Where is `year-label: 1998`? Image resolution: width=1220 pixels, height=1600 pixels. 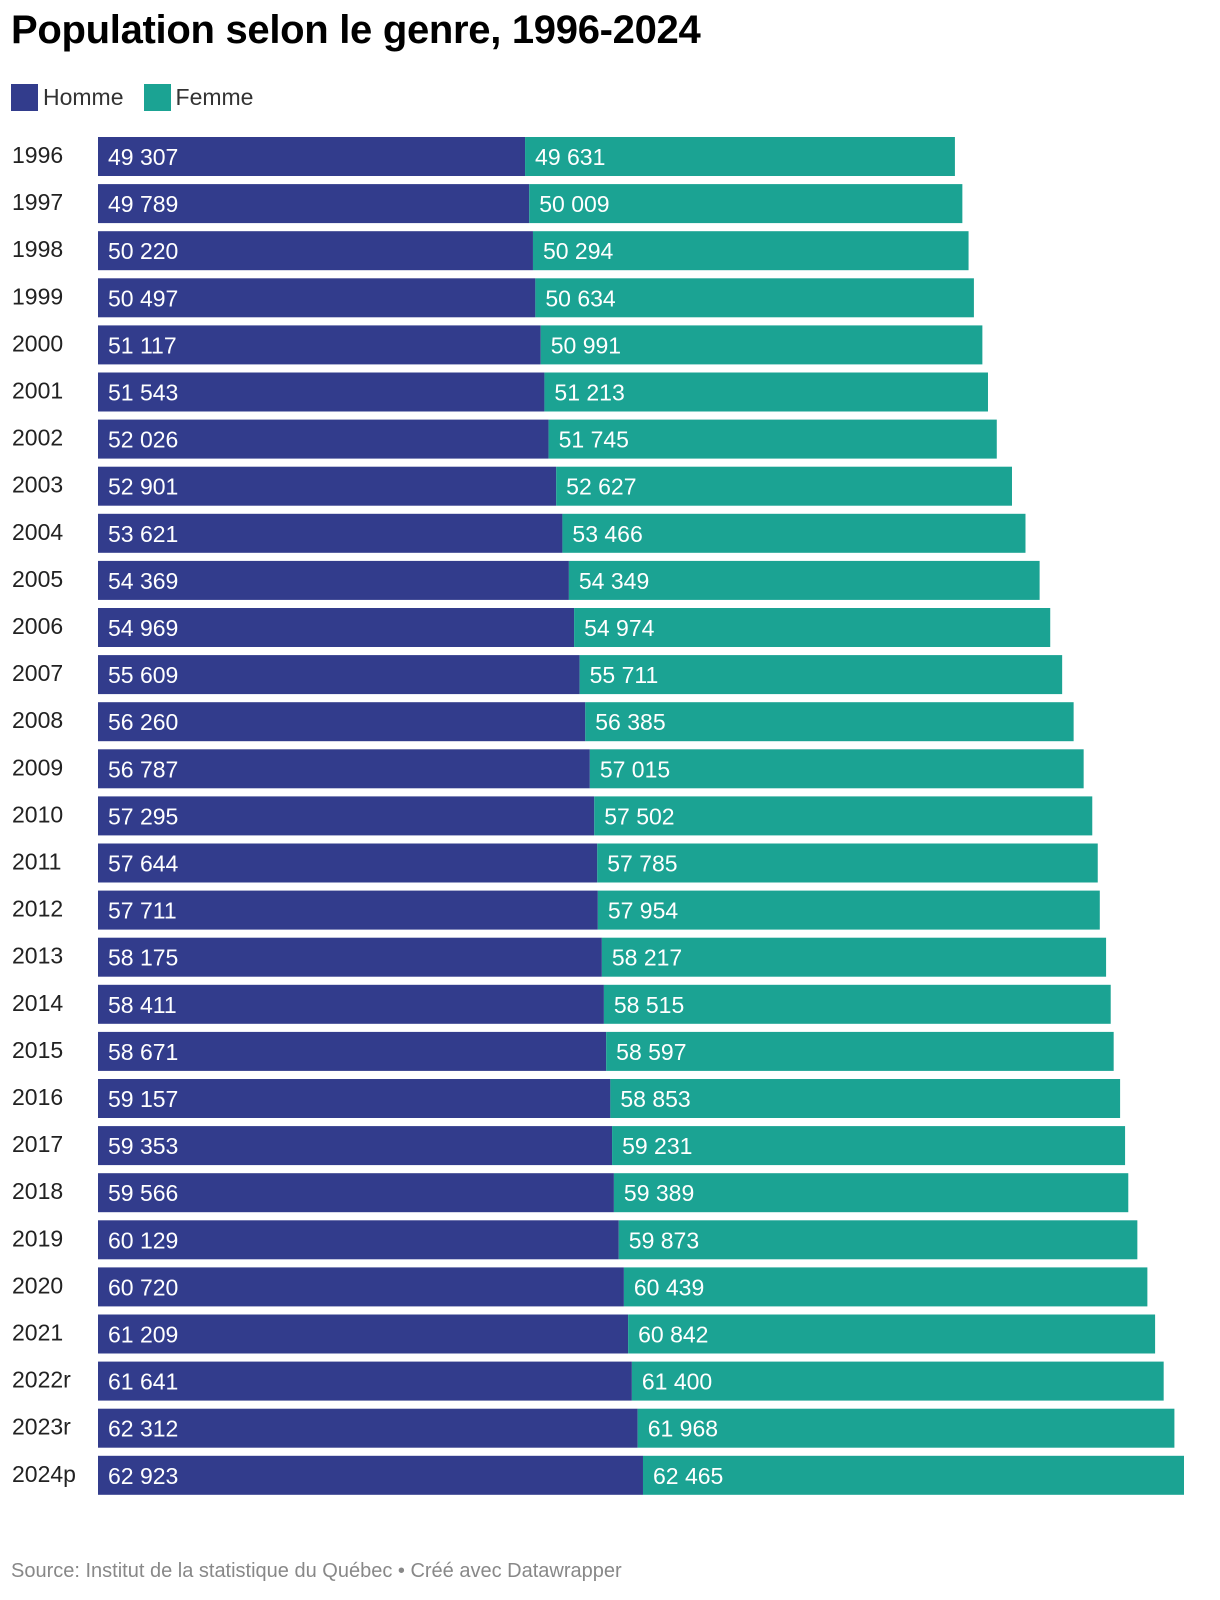
year-label: 1998 is located at coordinates (37, 249).